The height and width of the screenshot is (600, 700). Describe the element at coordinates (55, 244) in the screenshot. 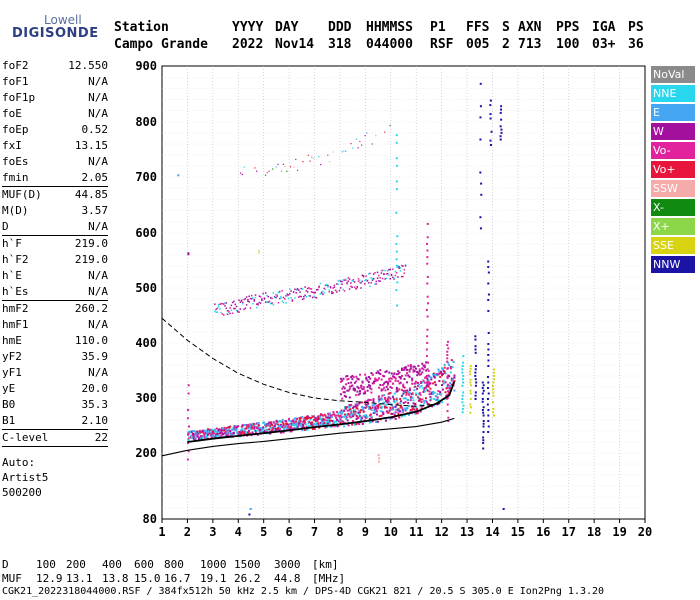

I see `param-row: h`F 219.0` at that location.